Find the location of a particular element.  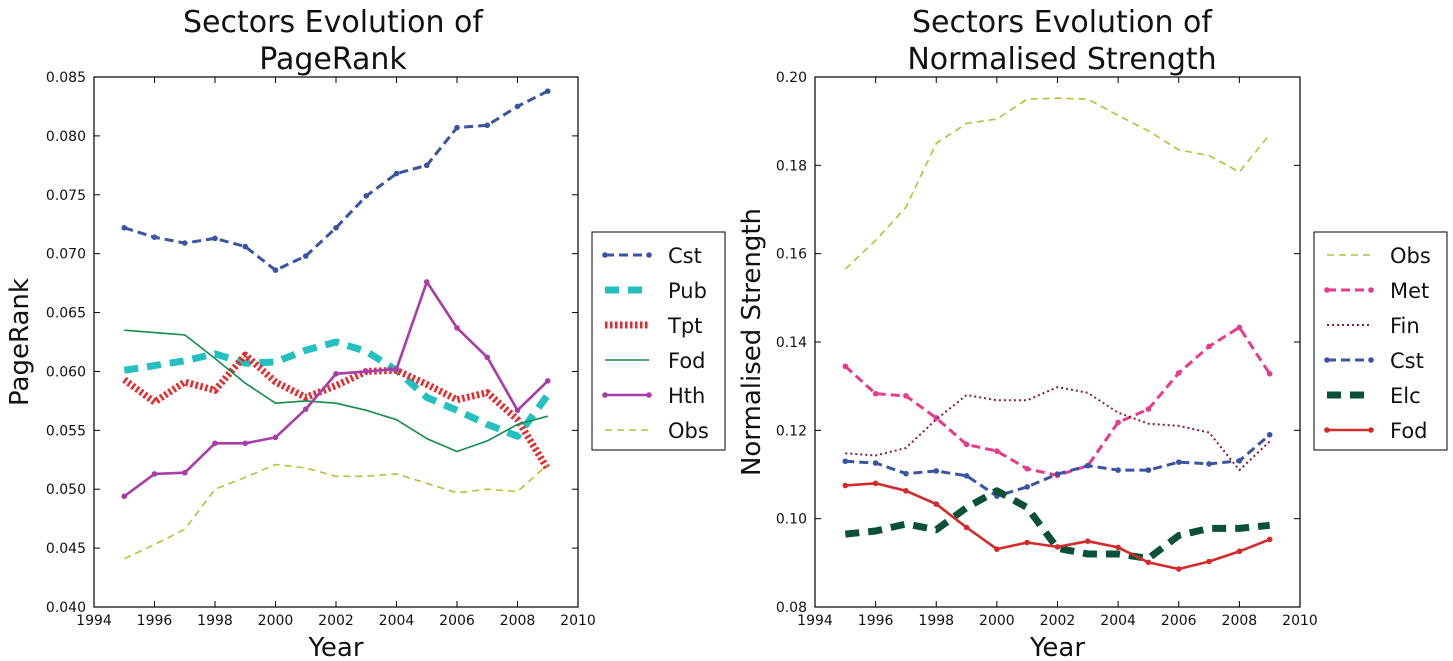

legend-box is located at coordinates (1380, 341).